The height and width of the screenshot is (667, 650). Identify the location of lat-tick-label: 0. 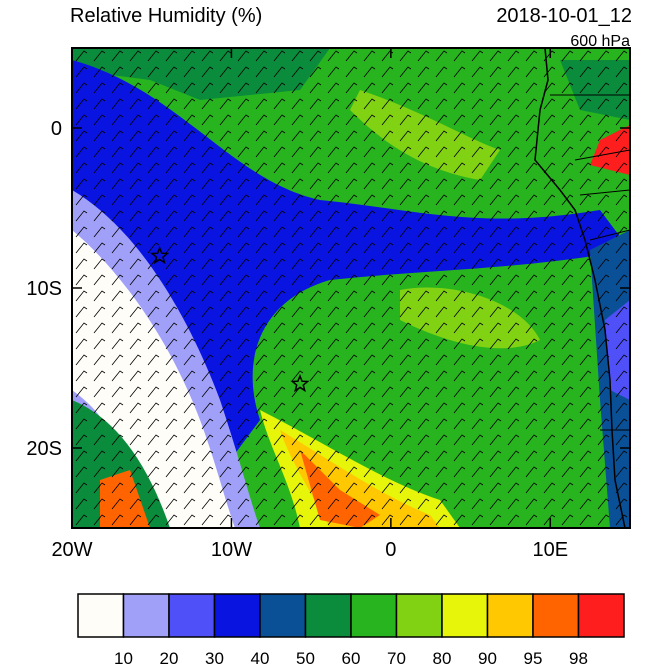
(56, 129).